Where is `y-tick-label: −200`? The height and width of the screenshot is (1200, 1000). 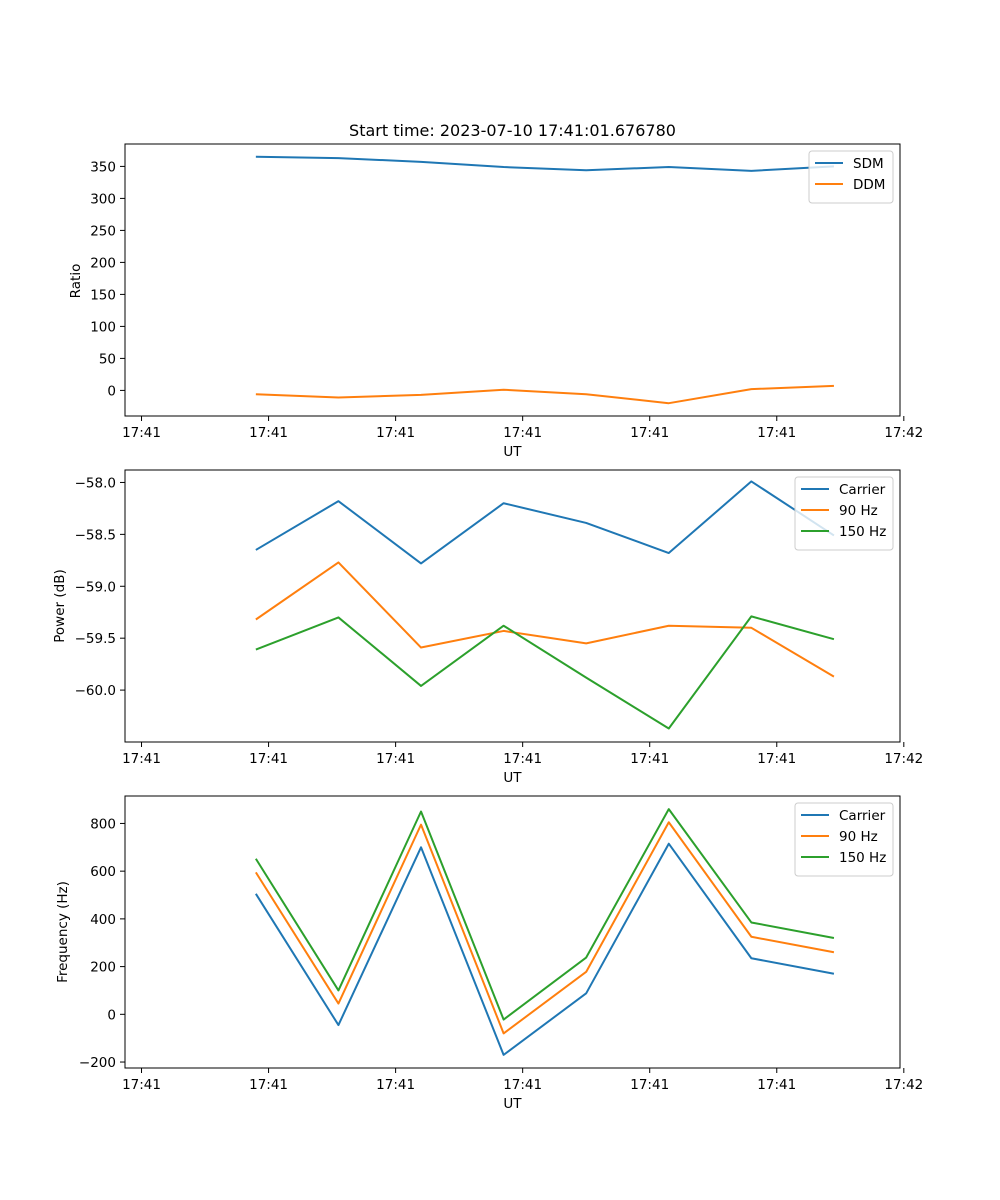 y-tick-label: −200 is located at coordinates (97, 1063).